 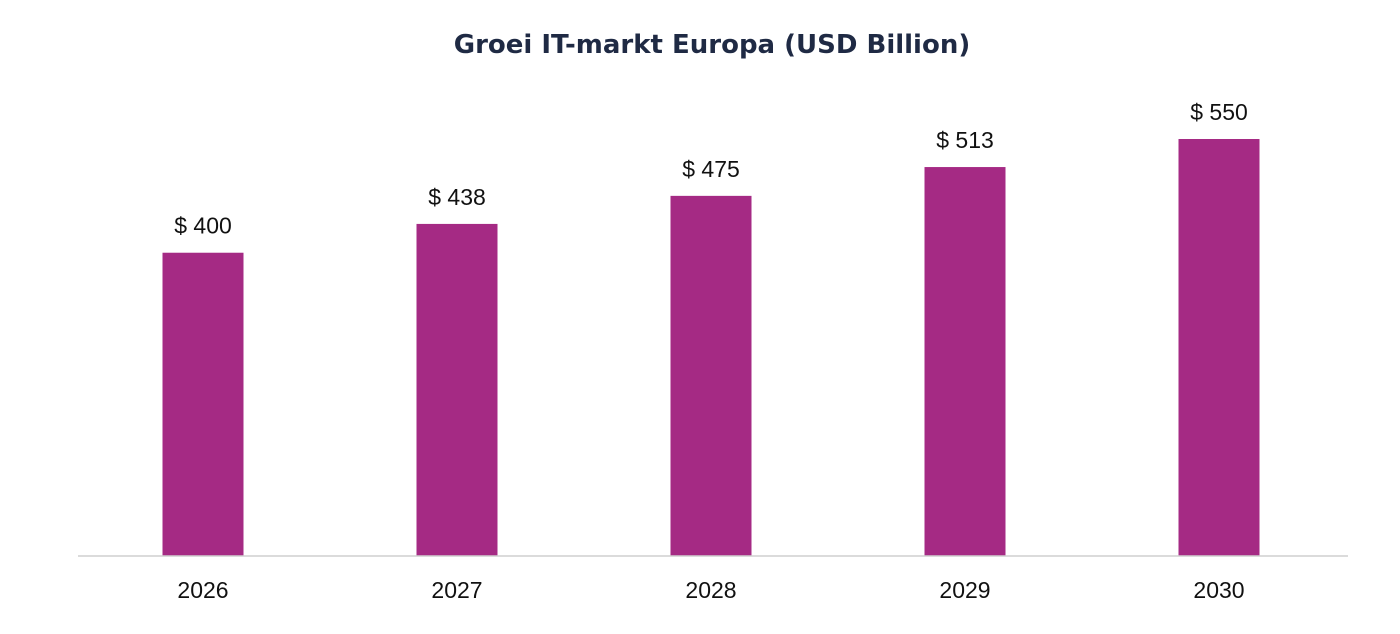 What do you see at coordinates (1219, 112) in the screenshot?
I see `value-label-2030: $ 550` at bounding box center [1219, 112].